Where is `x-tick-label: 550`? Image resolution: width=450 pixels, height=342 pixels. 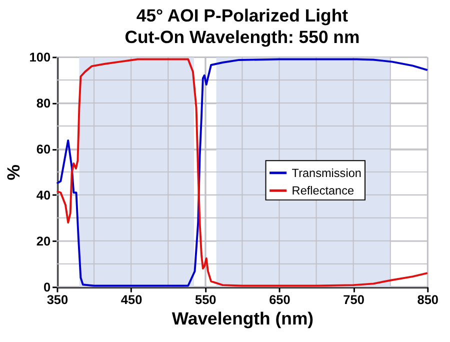 x-tick-label: 550 is located at coordinates (205, 300).